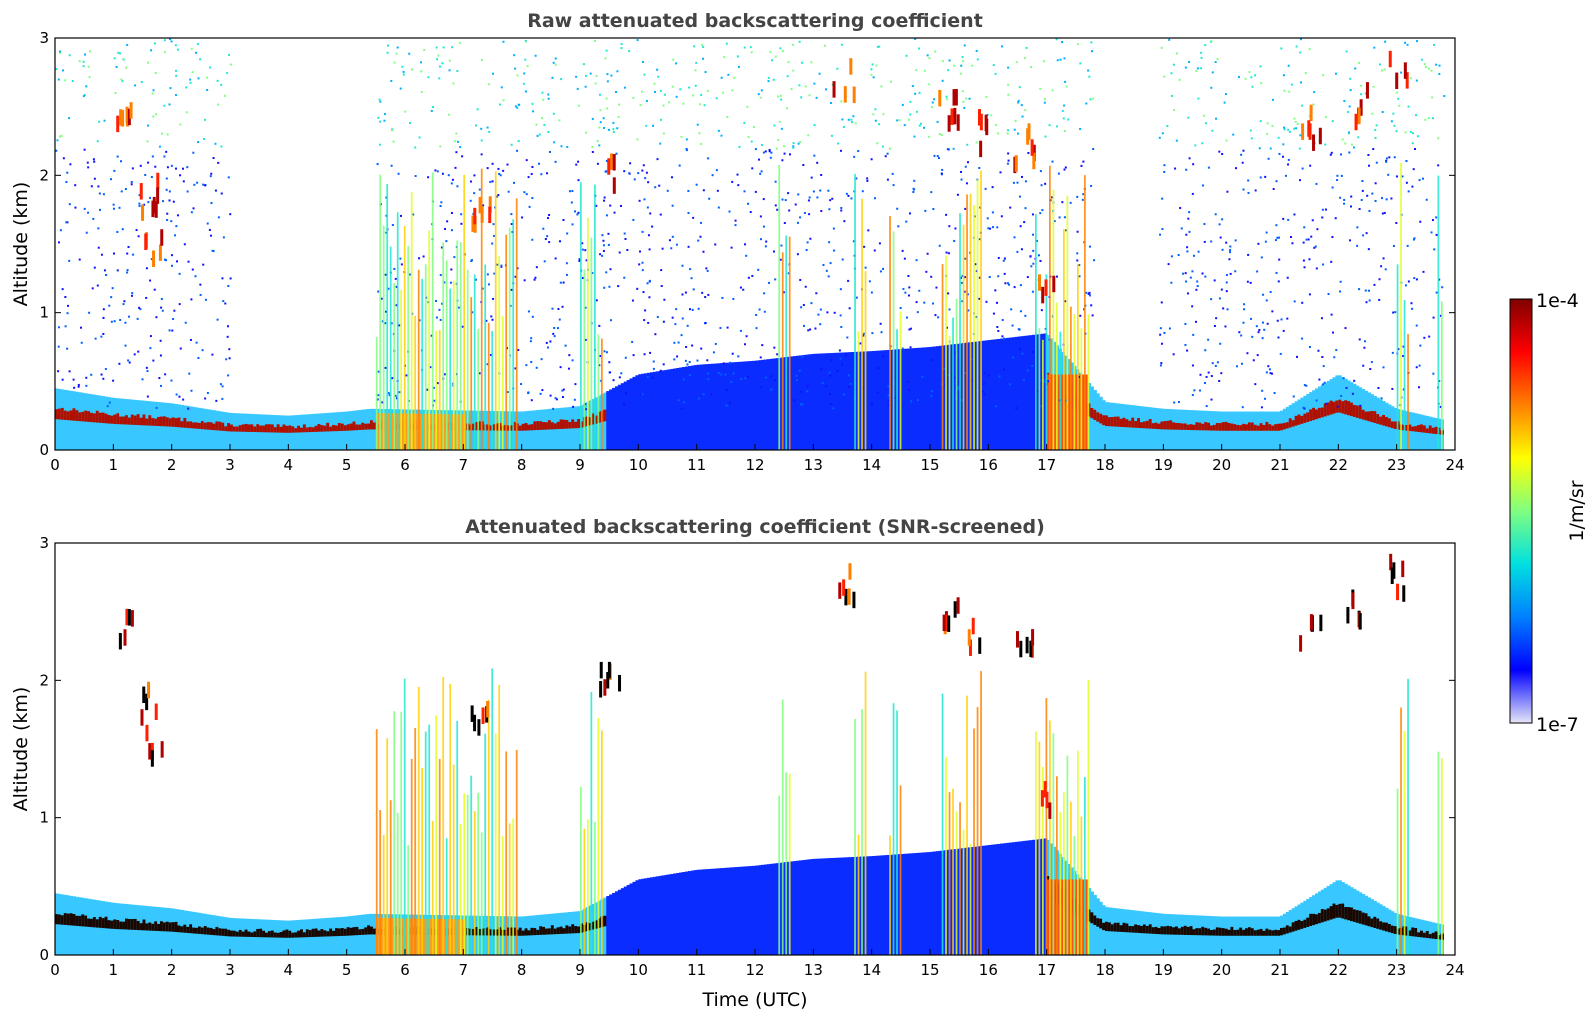 The height and width of the screenshot is (1020, 1595). Describe the element at coordinates (813, 970) in the screenshot. I see `x-tick-label: 13` at that location.